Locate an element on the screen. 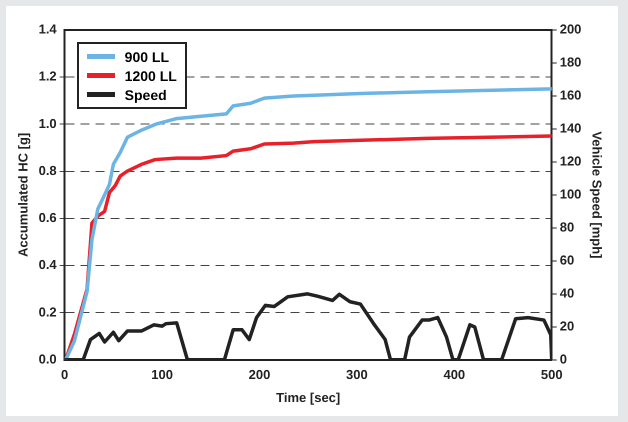  y-tick-label: 0.2 is located at coordinates (47, 312).